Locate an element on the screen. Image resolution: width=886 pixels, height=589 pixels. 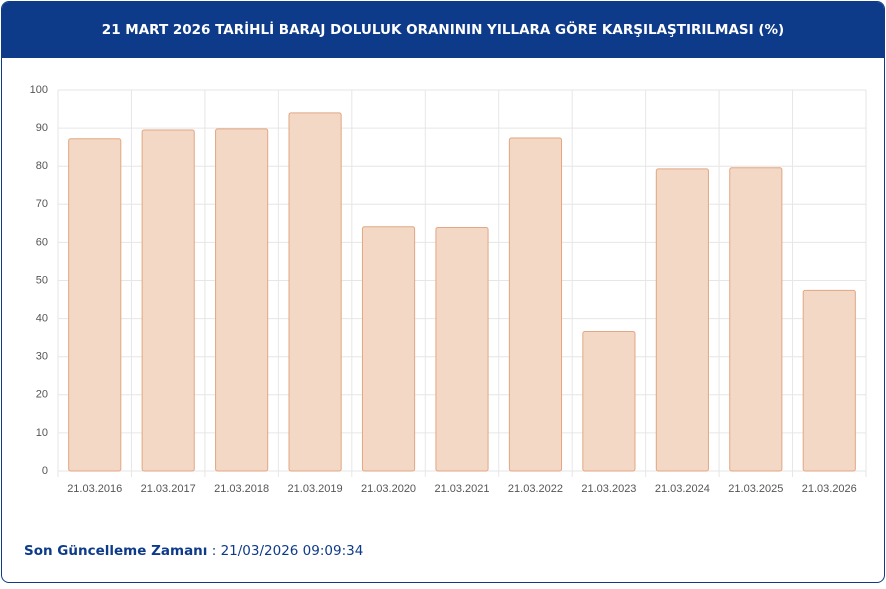
x-tick-label: 21.03.2021 is located at coordinates (461, 489).